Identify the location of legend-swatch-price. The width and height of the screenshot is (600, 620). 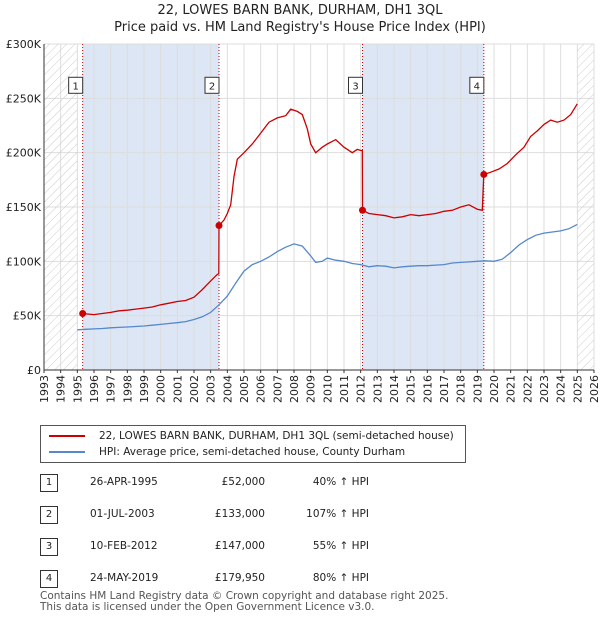
(67, 436).